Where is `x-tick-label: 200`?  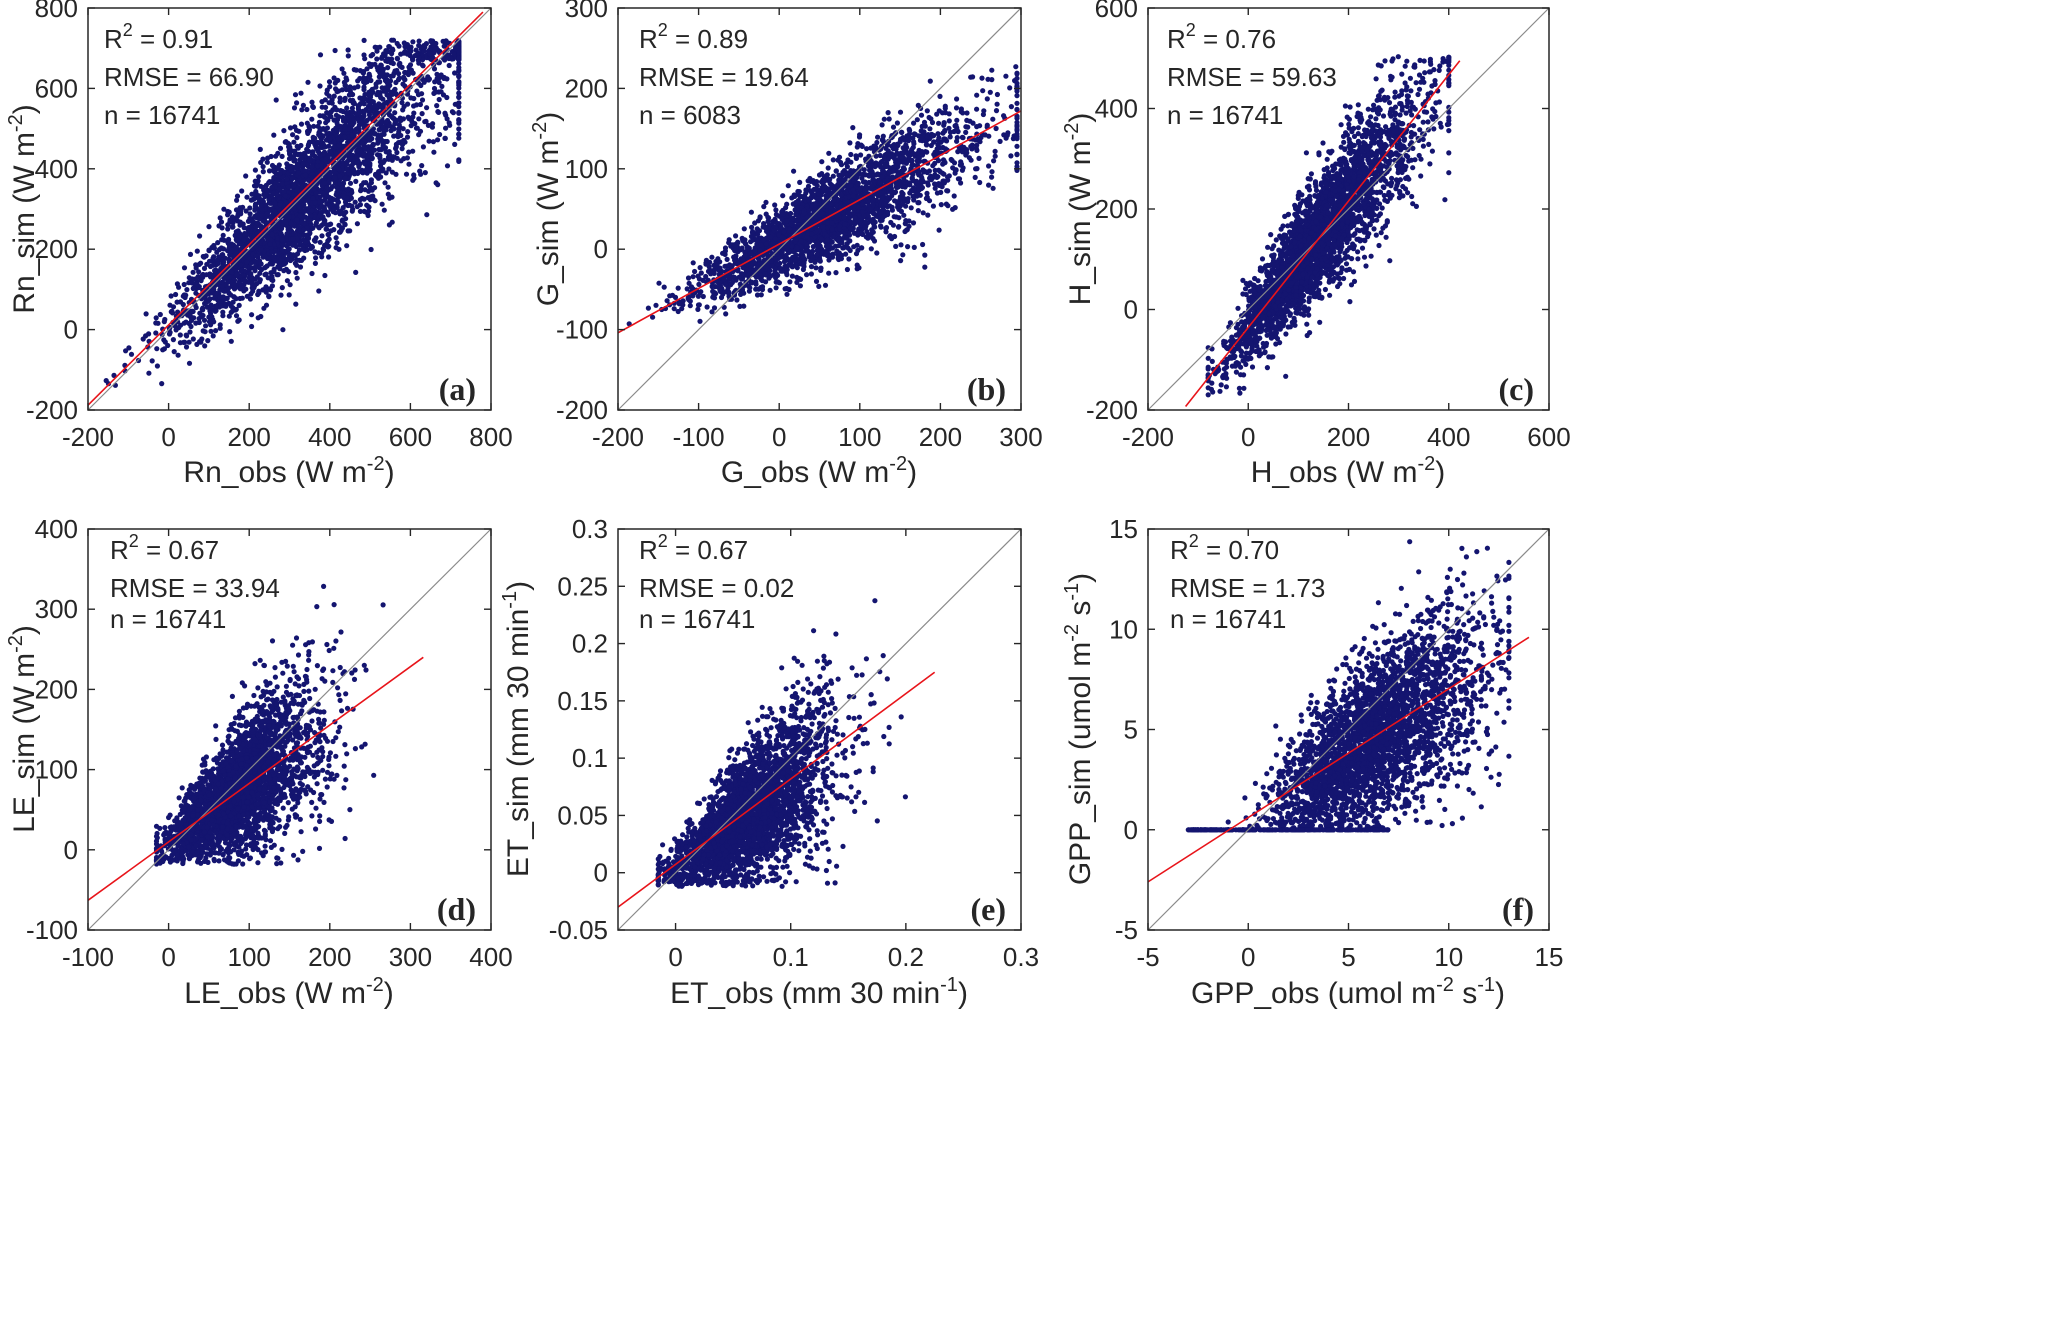
x-tick-label: 200 is located at coordinates (249, 437).